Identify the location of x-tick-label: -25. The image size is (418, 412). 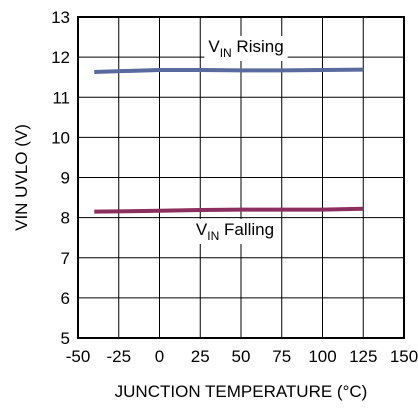
(118, 356).